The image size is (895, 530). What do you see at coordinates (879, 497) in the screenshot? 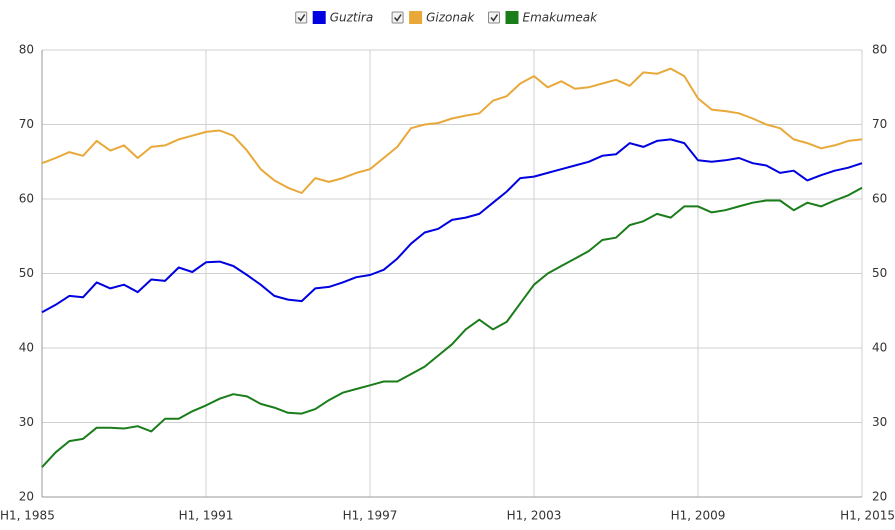
I see `y-tick-label-right: 20` at bounding box center [879, 497].